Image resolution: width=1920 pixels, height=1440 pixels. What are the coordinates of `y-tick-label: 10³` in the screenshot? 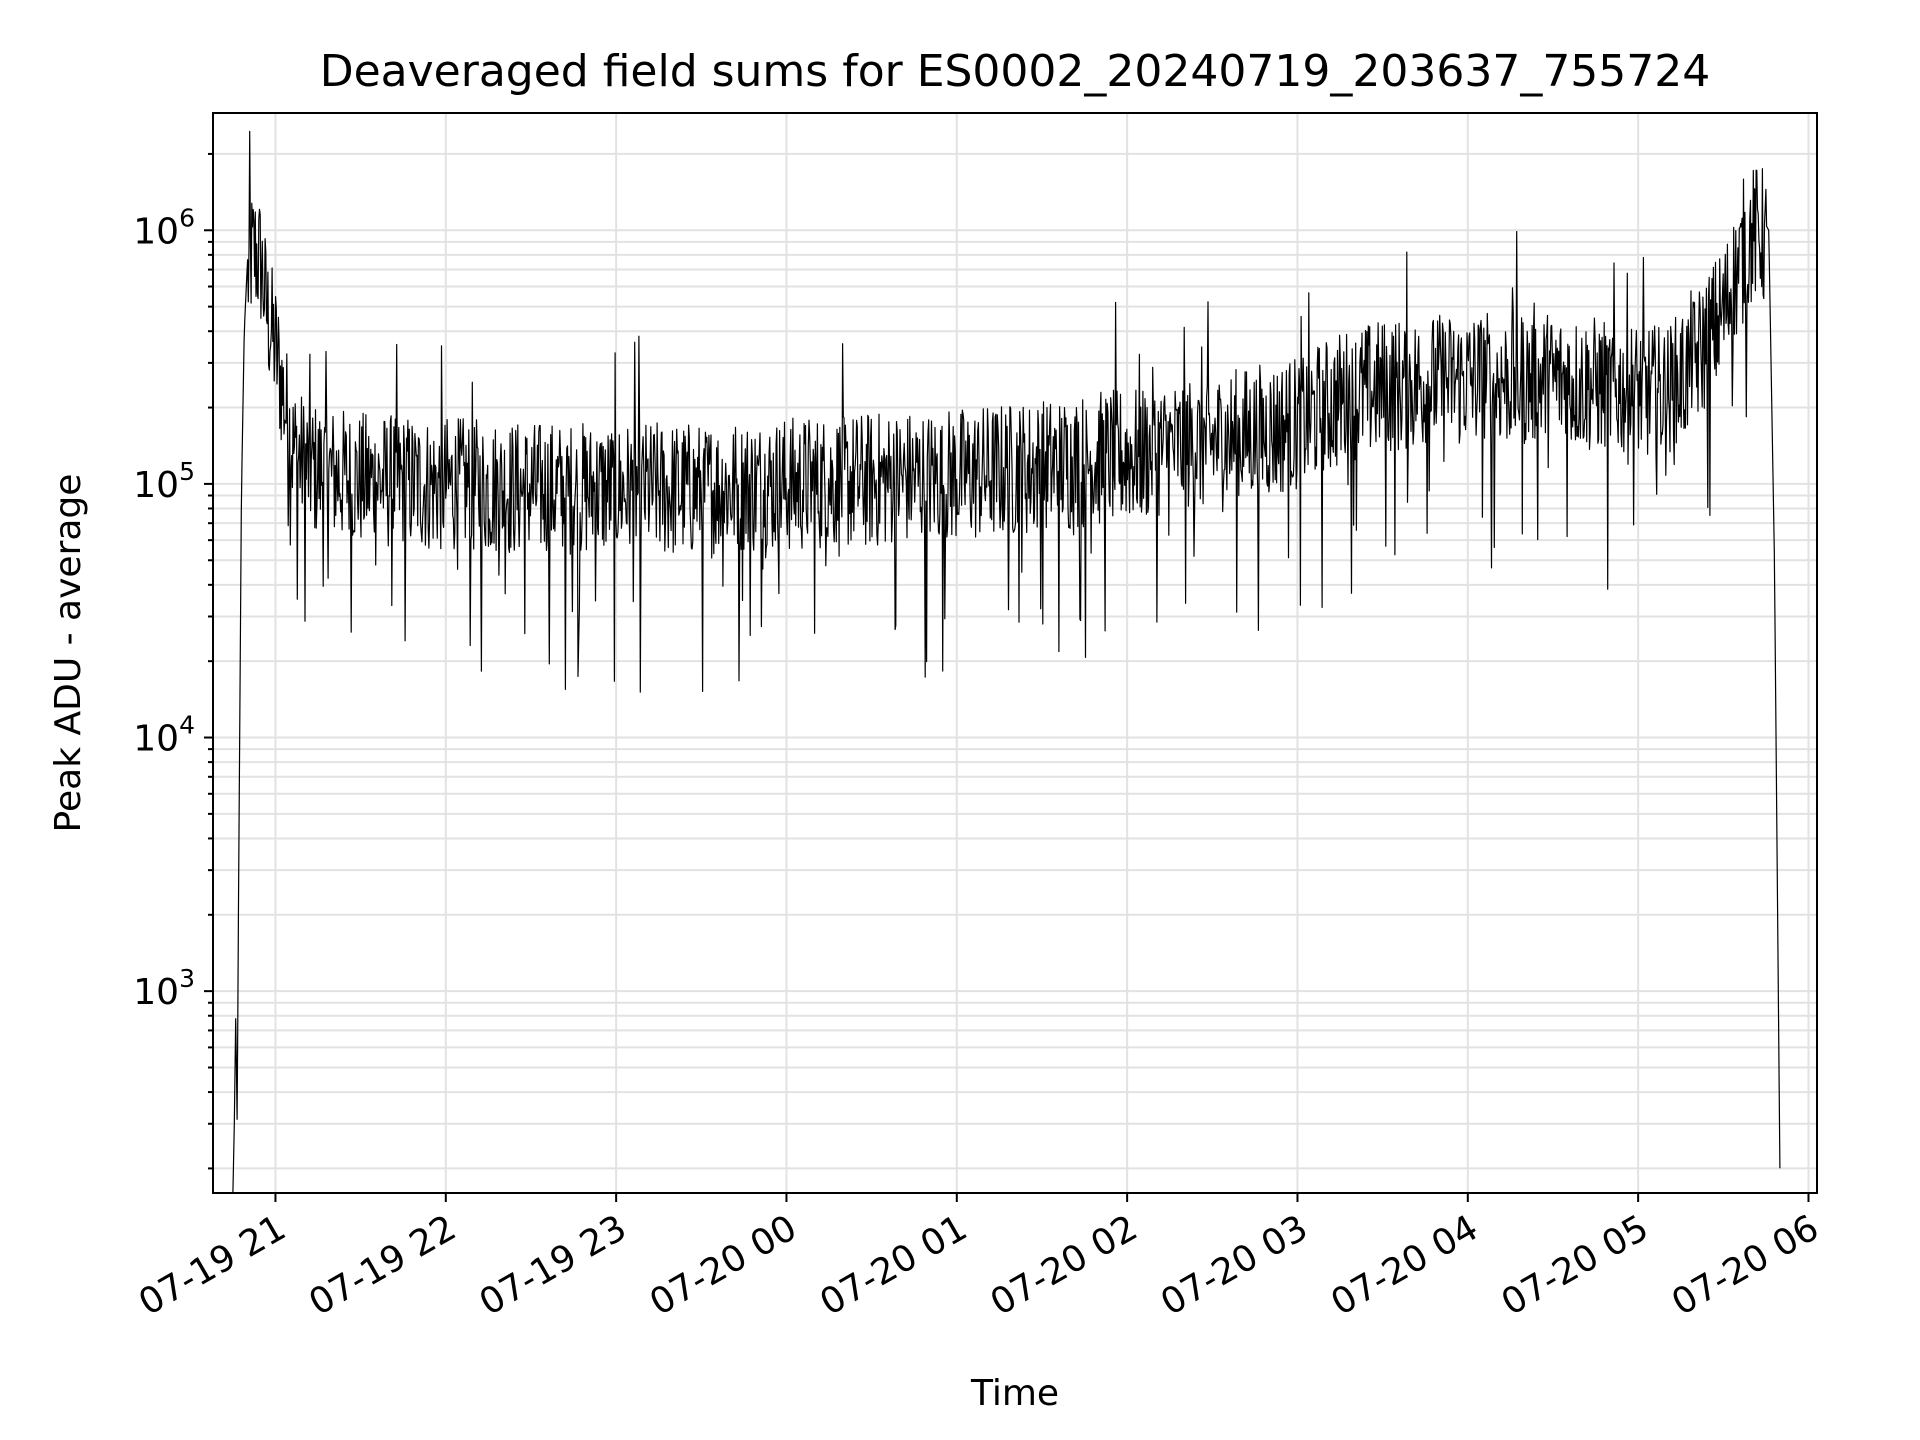 It's located at (164, 988).